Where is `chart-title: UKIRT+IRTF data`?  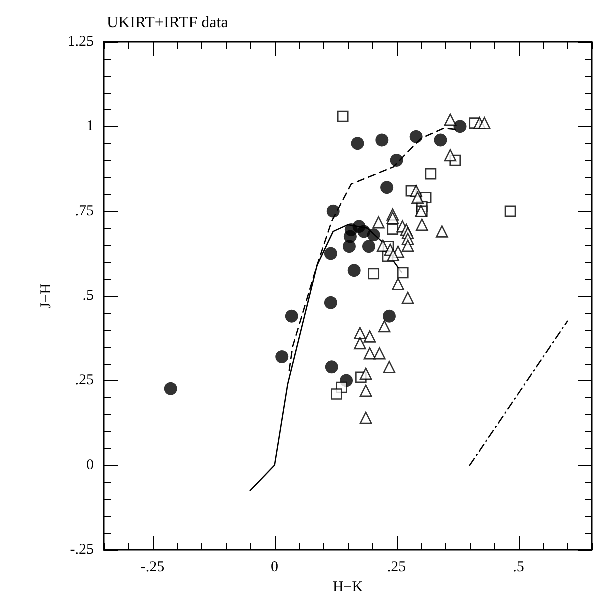
chart-title: UKIRT+IRTF data is located at coordinates (167, 23).